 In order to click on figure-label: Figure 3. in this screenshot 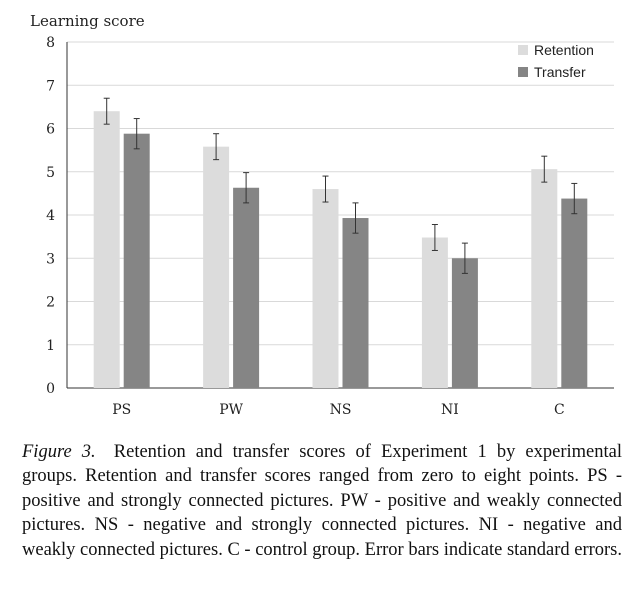, I will do `click(59, 452)`.